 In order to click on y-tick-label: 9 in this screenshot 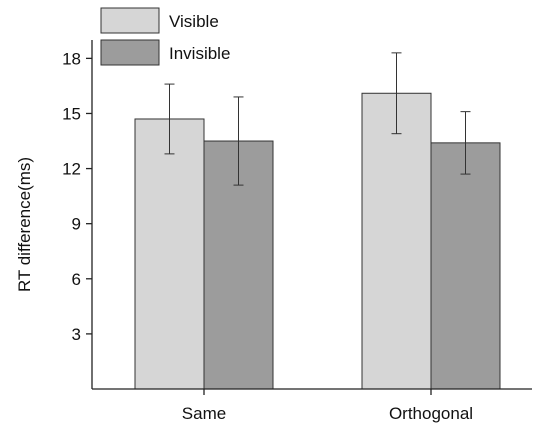, I will do `click(76, 224)`.